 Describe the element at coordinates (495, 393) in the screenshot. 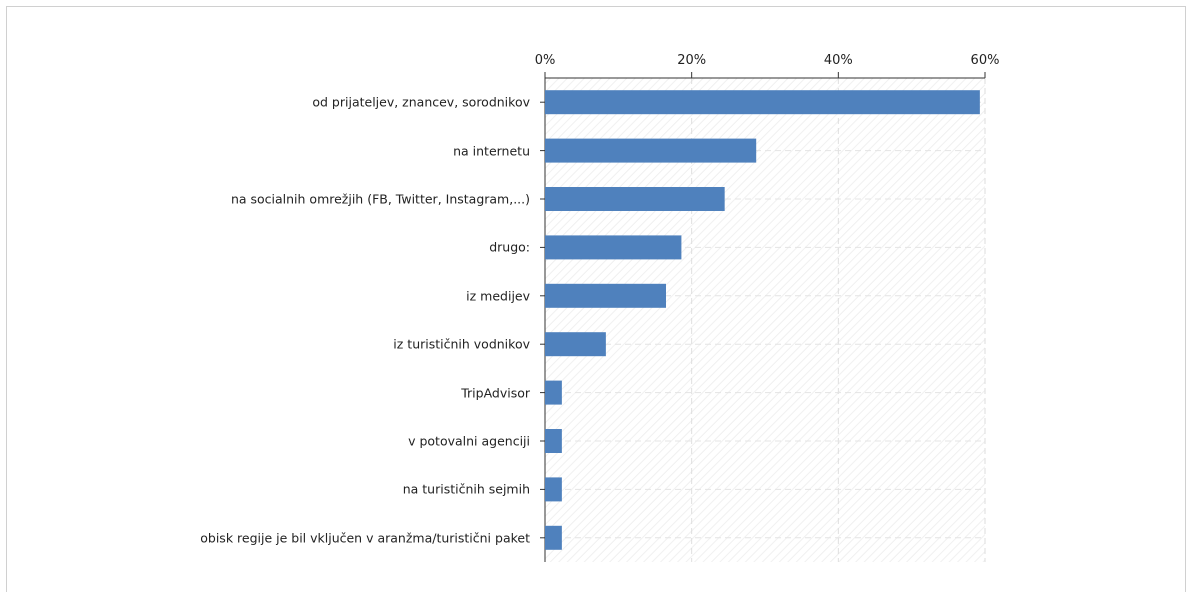

I see `y-tick-label: TripAdvisor` at that location.